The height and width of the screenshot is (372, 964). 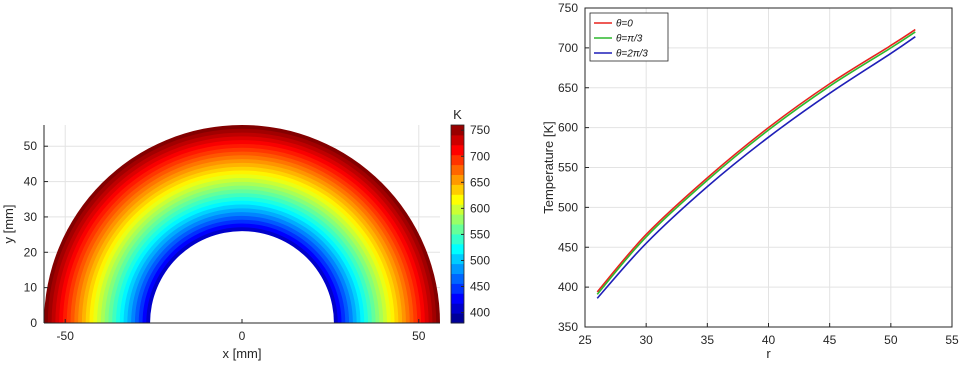 What do you see at coordinates (830, 340) in the screenshot?
I see `line-x-tick-label: 45` at bounding box center [830, 340].